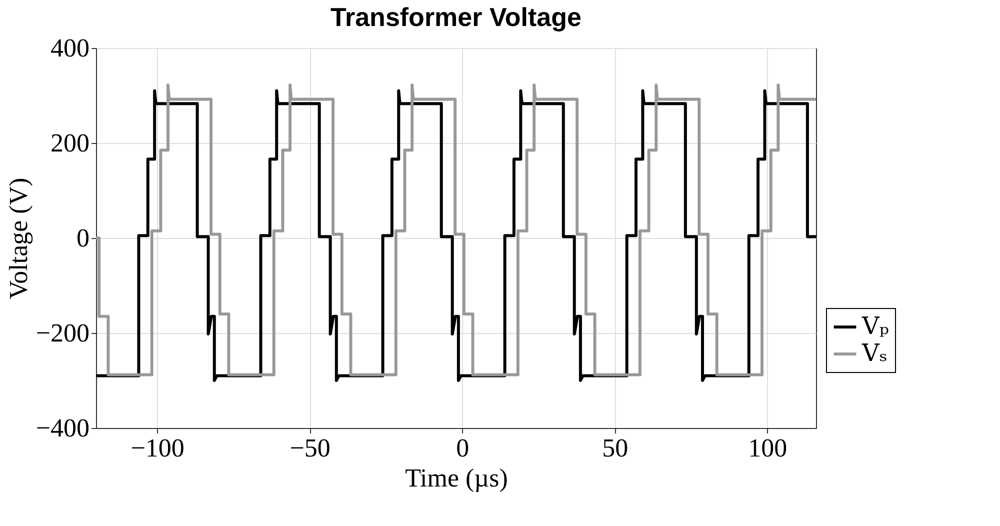 This screenshot has width=1000, height=526. Describe the element at coordinates (63, 428) in the screenshot. I see `y-tick-label: −400` at that location.